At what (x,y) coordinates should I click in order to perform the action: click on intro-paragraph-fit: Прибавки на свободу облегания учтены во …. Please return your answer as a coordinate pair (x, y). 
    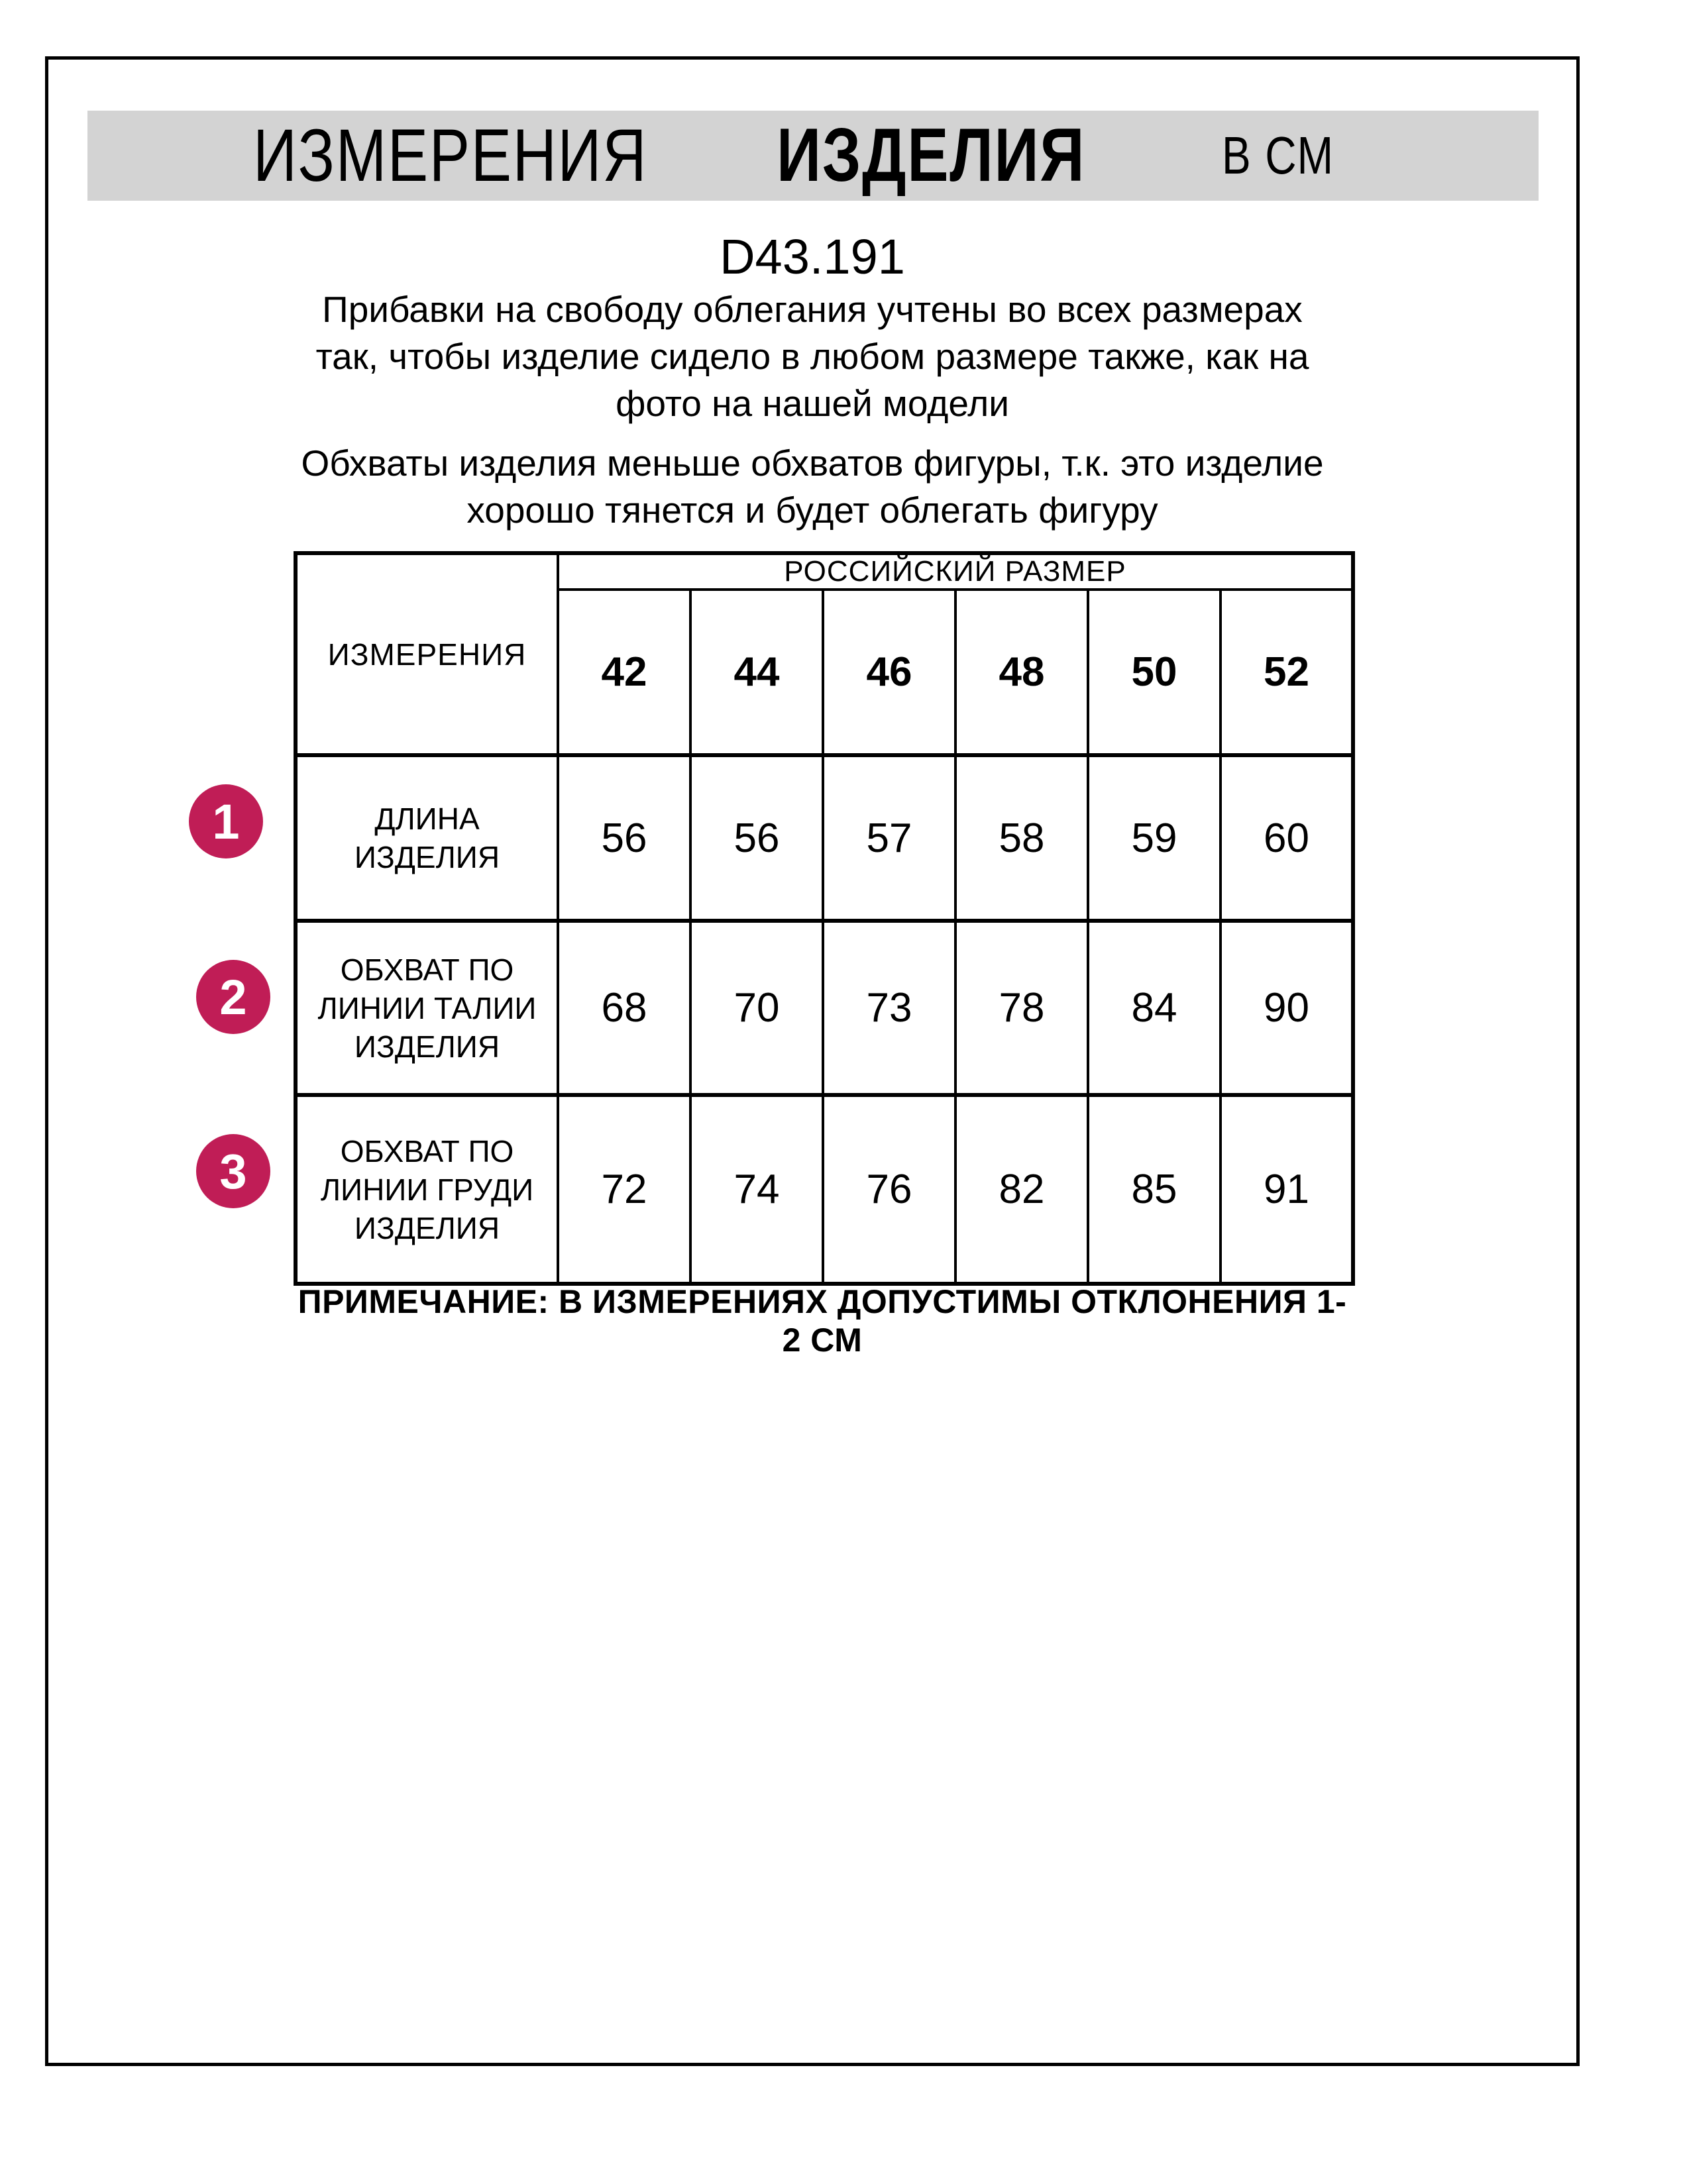
    Looking at the image, I should click on (812, 356).